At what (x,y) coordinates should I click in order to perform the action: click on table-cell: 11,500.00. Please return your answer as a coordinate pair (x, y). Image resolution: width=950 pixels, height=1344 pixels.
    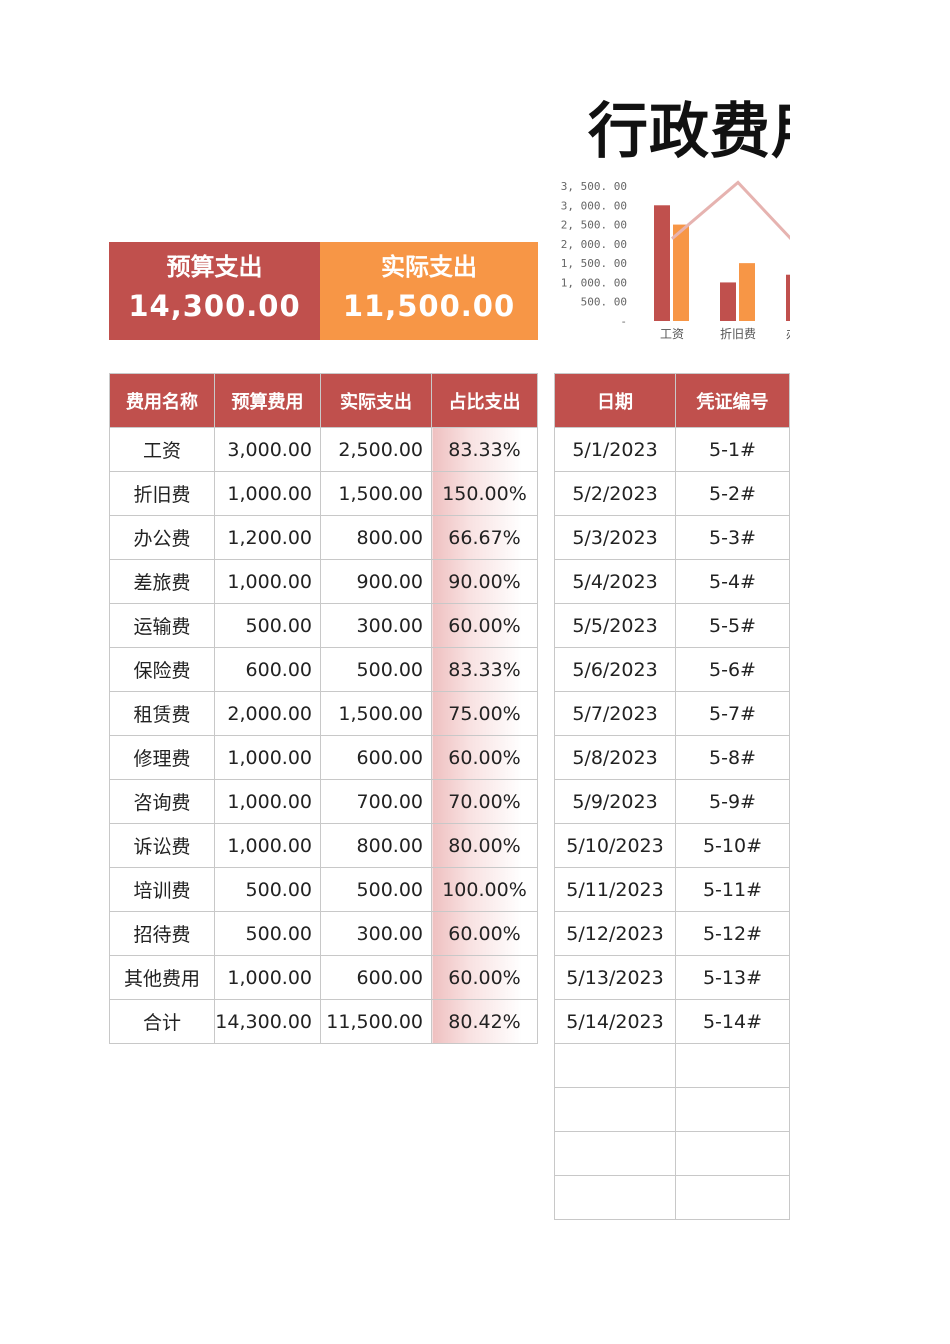
    Looking at the image, I should click on (376, 1021).